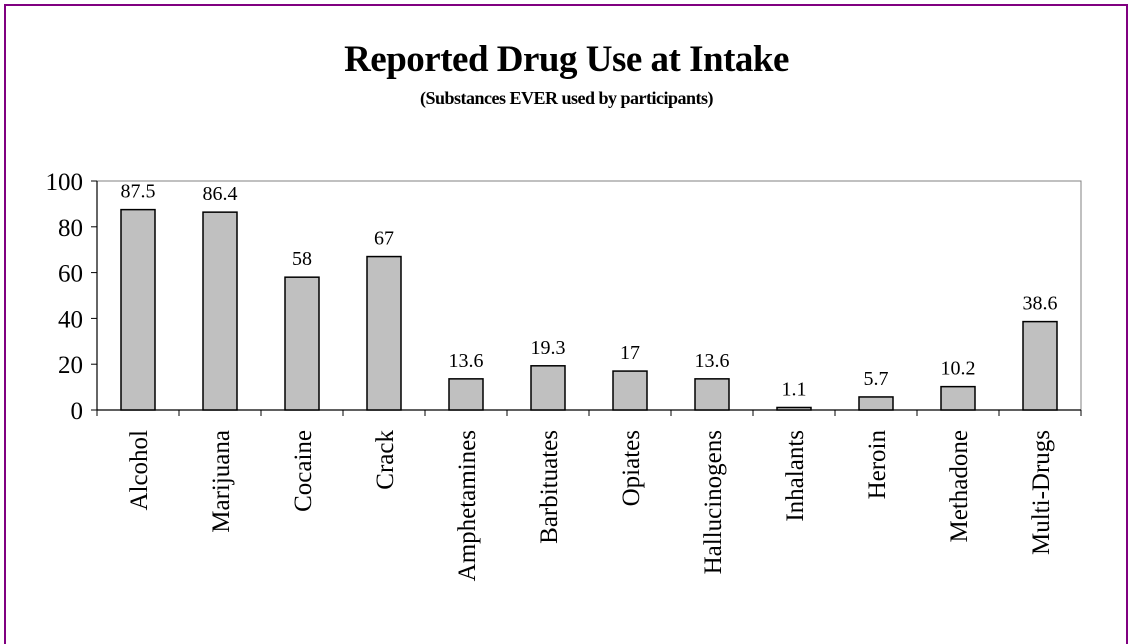 This screenshot has height=644, width=1133. Describe the element at coordinates (958, 369) in the screenshot. I see `data-label: 10.2` at that location.